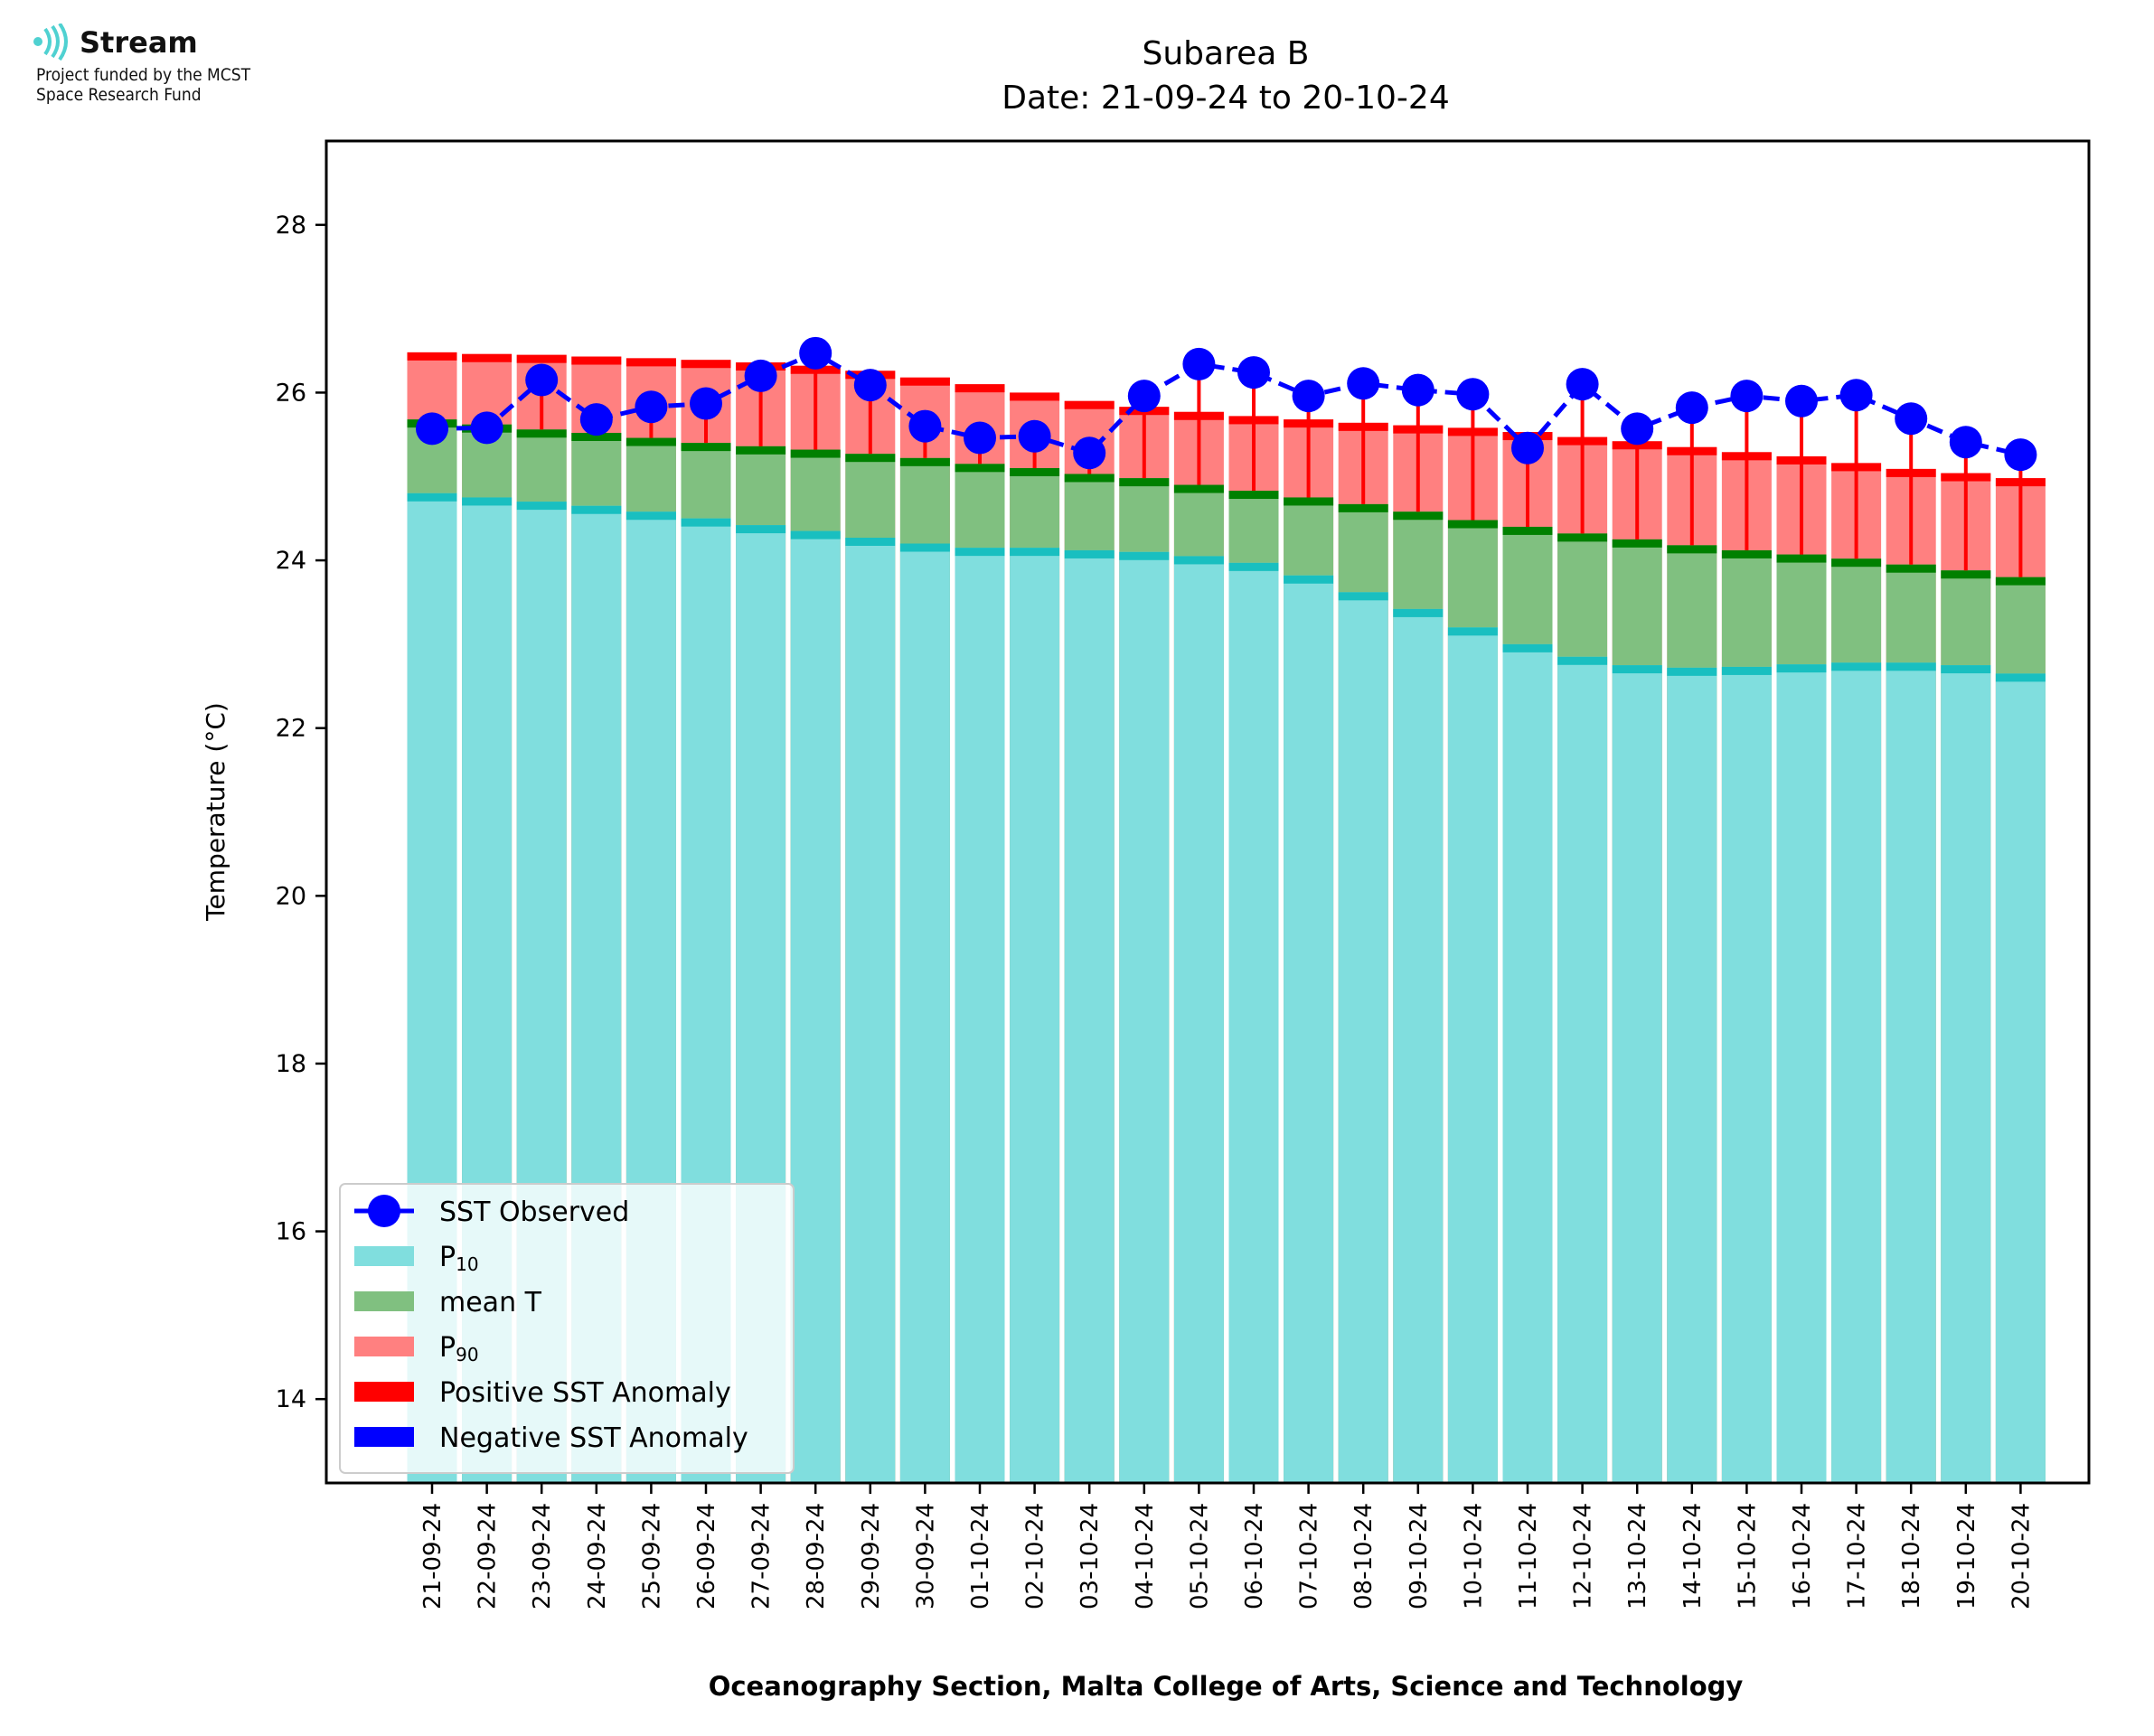  I want to click on y-tick-label: 28, so click(291, 225).